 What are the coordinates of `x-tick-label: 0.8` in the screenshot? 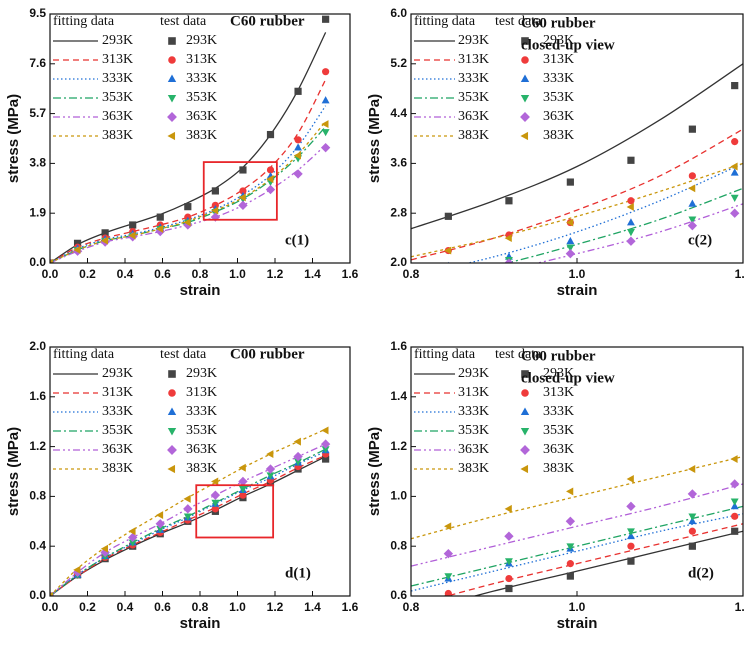 It's located at (411, 607).